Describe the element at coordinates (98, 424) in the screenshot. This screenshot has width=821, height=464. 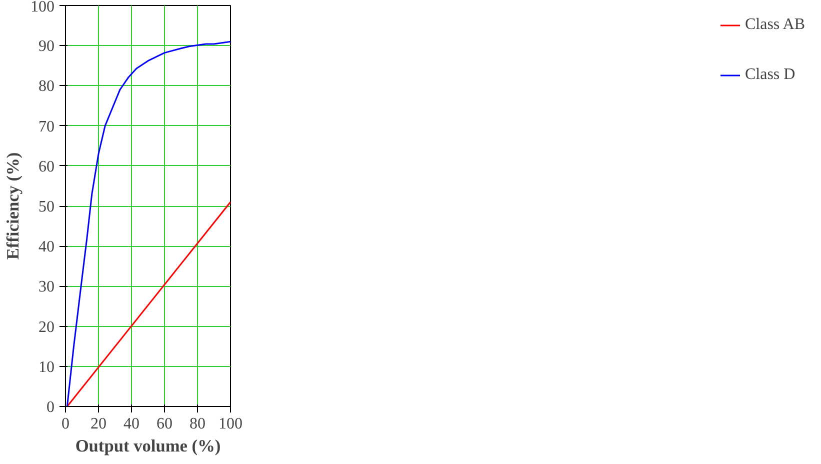
I see `x-tick-label: 20` at that location.